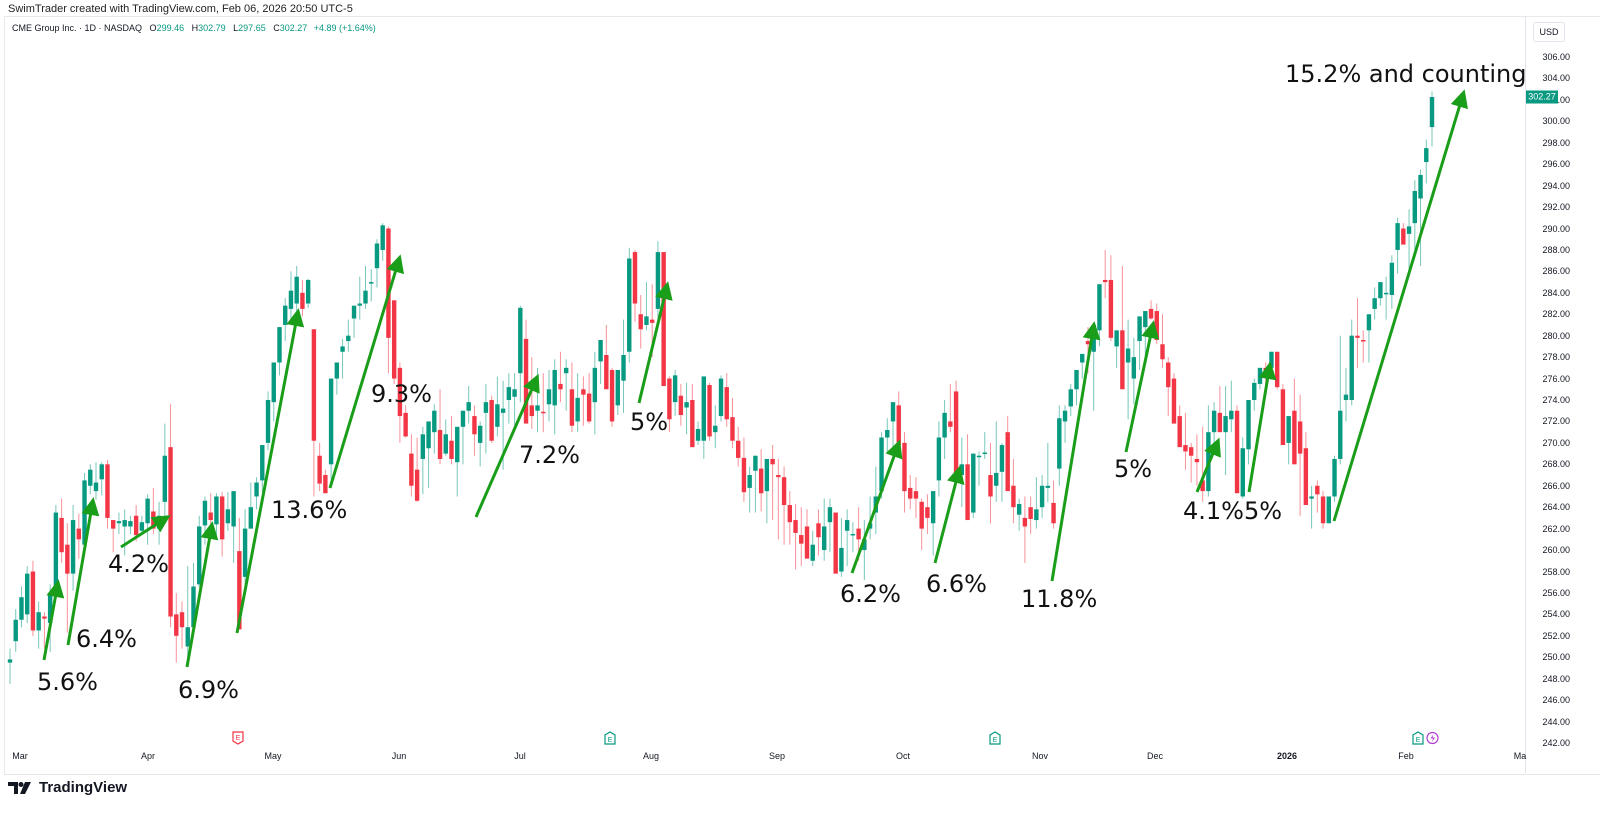 Image resolution: width=1600 pixels, height=823 pixels. What do you see at coordinates (148, 756) in the screenshot?
I see `time-tick: Apr` at bounding box center [148, 756].